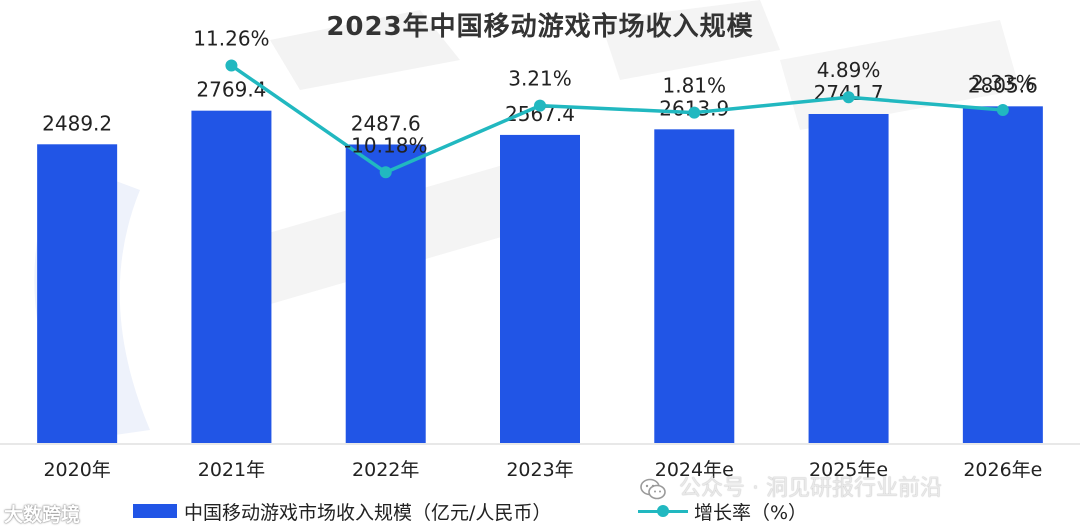 This screenshot has height=530, width=1080. What do you see at coordinates (77, 123) in the screenshot?
I see `bar-value-label: 2489.2` at bounding box center [77, 123].